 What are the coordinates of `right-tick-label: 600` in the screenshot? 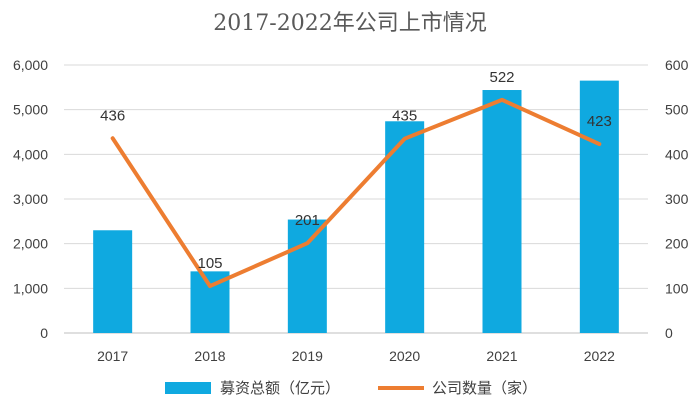 It's located at (677, 65).